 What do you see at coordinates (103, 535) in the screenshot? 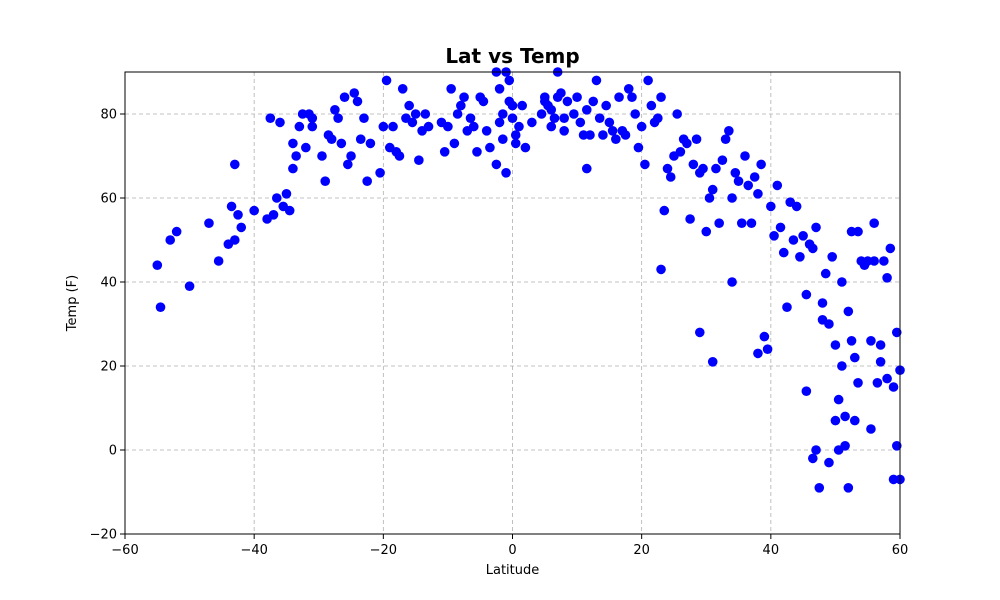
I see `y-tick-label: −20` at bounding box center [103, 535].